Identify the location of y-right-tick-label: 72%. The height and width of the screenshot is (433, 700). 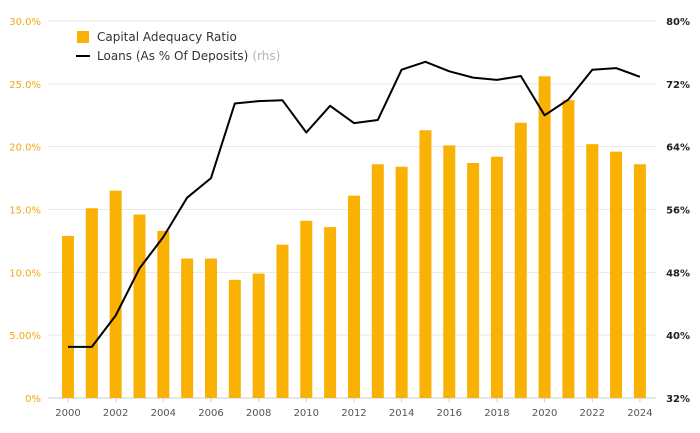
(678, 85).